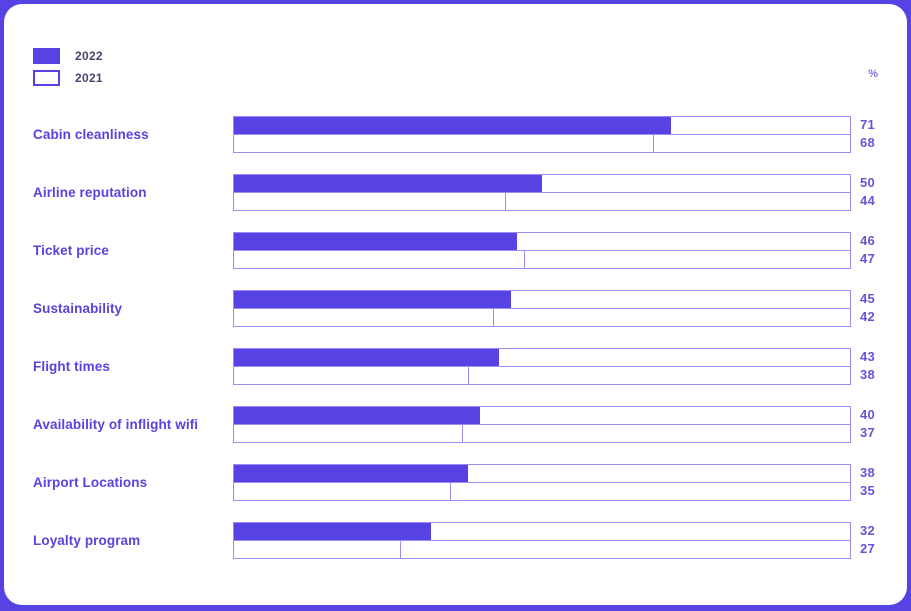 The image size is (911, 611). Describe the element at coordinates (868, 432) in the screenshot. I see `value-2021: 37` at that location.